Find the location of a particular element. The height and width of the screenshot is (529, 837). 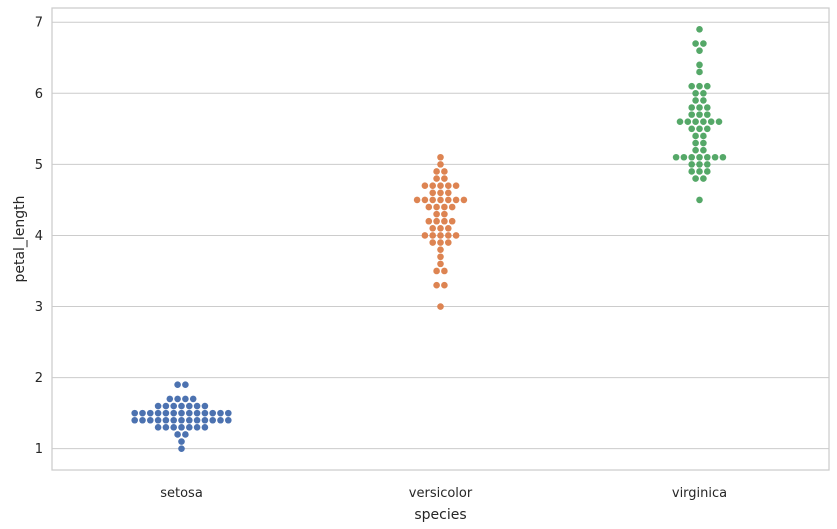

x-tick-label-virginica: virginica is located at coordinates (699, 493).